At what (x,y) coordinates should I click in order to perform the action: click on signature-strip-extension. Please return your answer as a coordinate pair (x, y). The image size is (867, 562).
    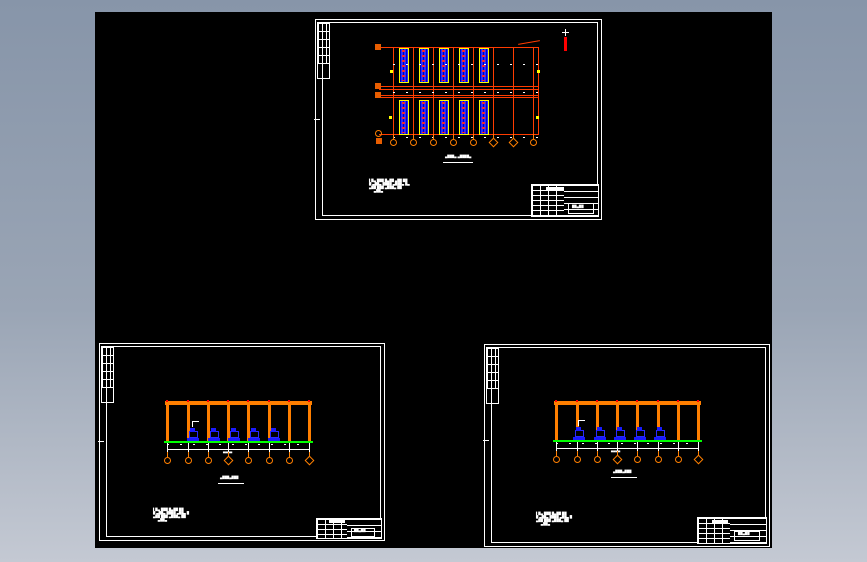
    Looking at the image, I should click on (323, 71).